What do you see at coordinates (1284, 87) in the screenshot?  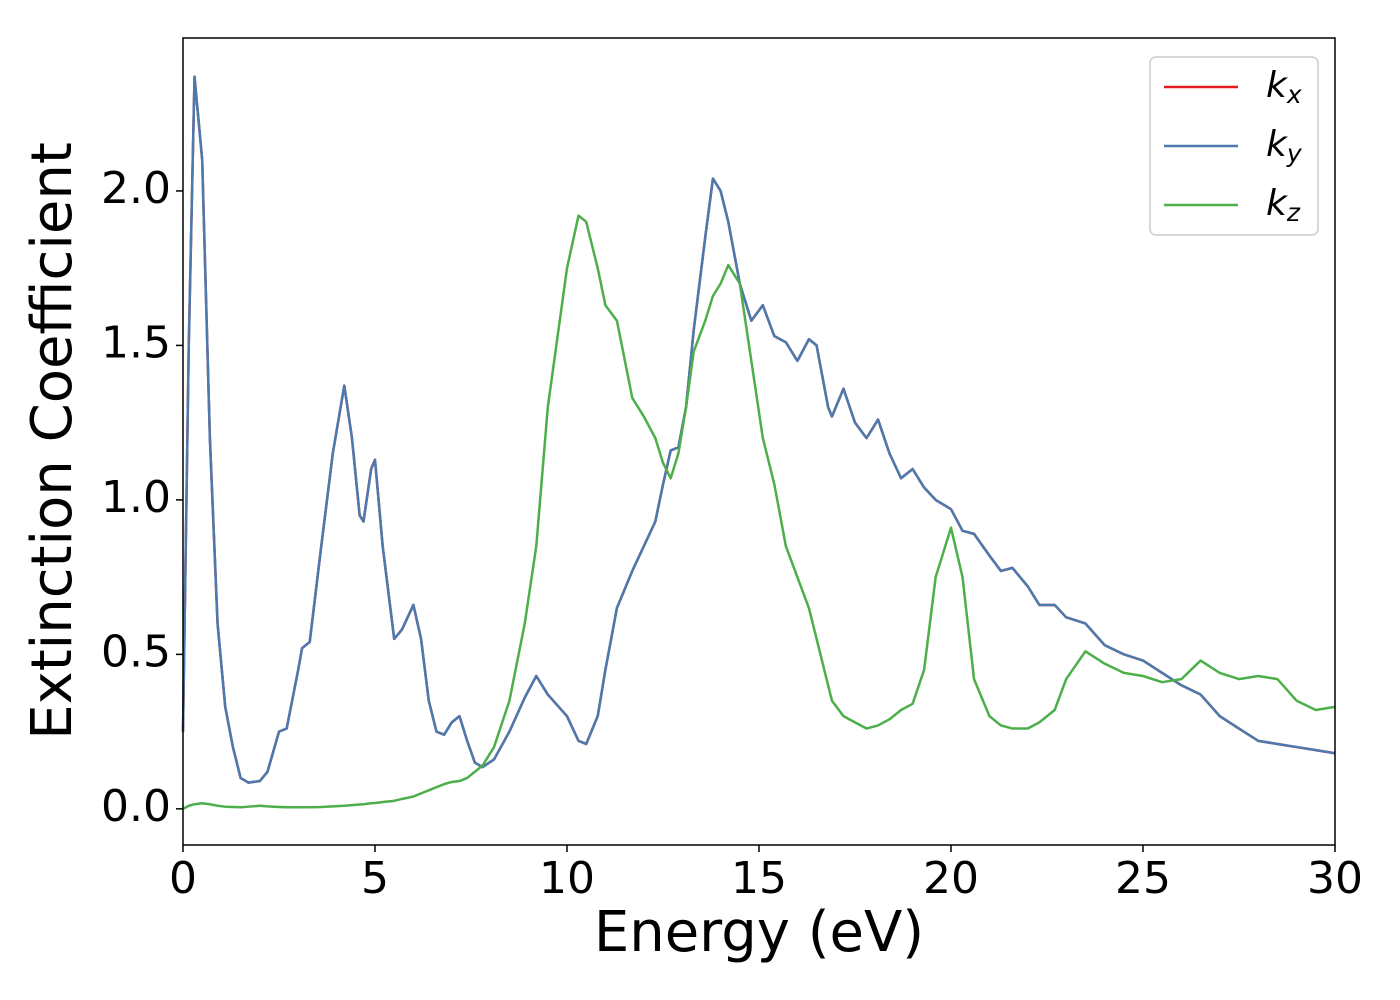 I see `legend-label: kx` at bounding box center [1284, 87].